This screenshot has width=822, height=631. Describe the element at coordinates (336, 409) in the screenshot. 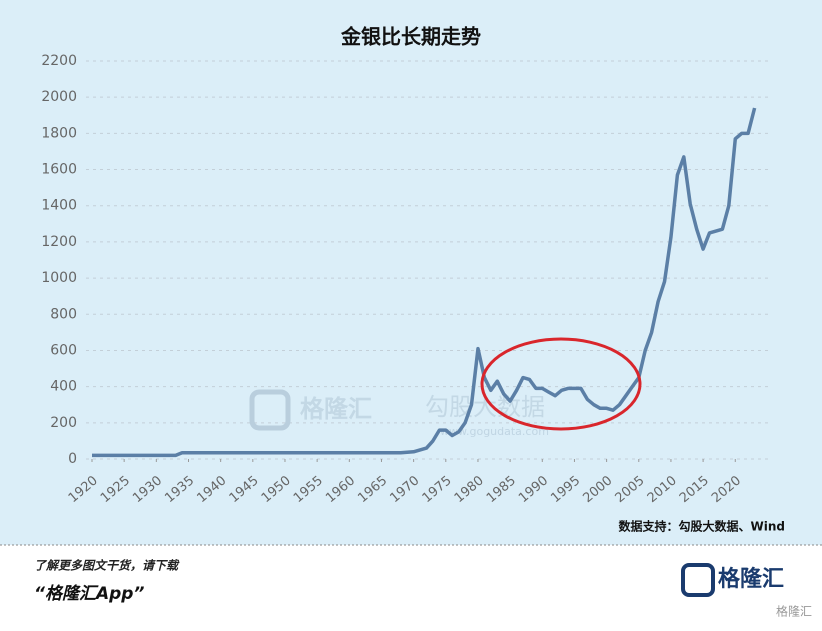

I see `watermark: 格隆汇` at that location.